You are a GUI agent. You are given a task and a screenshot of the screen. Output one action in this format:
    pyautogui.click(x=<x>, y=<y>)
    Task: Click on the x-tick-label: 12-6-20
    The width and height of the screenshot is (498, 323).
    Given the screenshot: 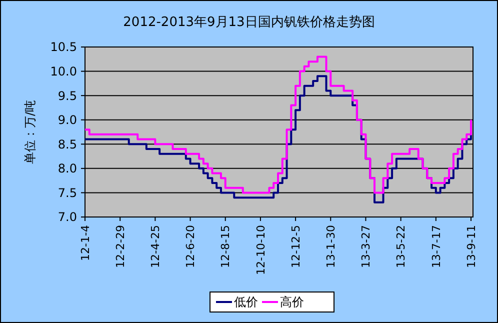 What is the action you would take?
    pyautogui.click(x=191, y=246)
    